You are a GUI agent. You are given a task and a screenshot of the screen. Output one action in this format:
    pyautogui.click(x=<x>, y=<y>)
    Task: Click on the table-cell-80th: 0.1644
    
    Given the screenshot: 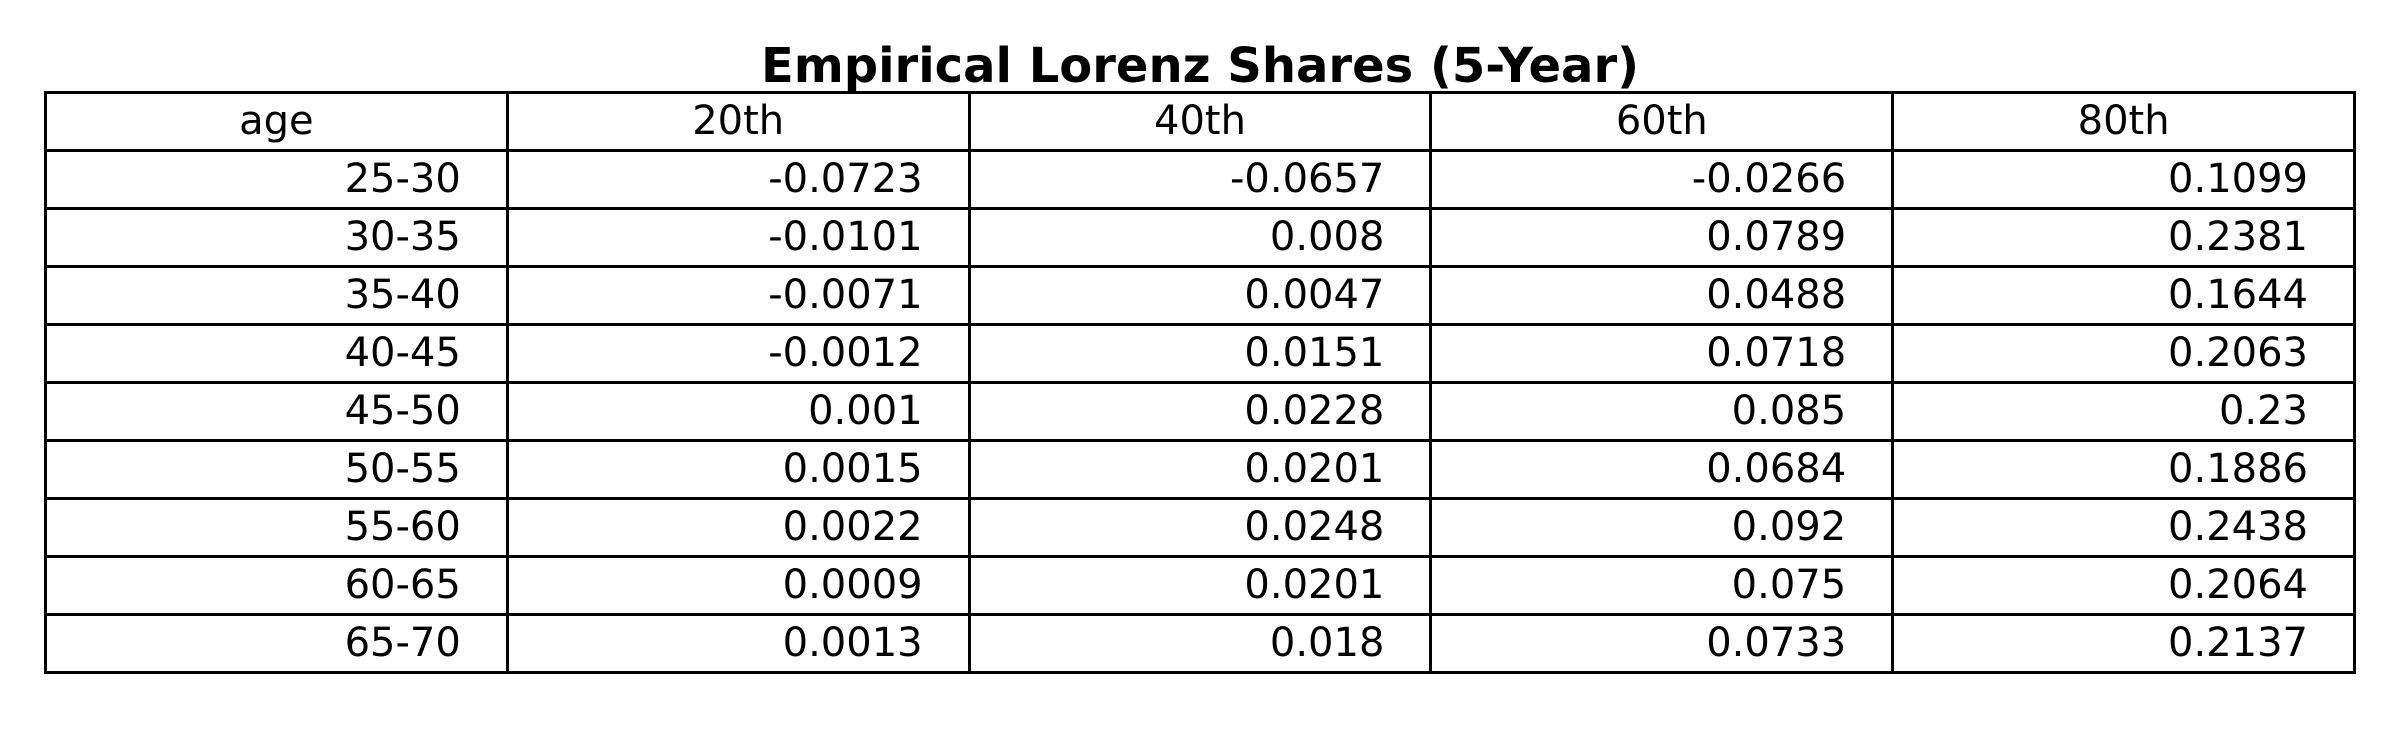 What is the action you would take?
    pyautogui.click(x=2123, y=295)
    